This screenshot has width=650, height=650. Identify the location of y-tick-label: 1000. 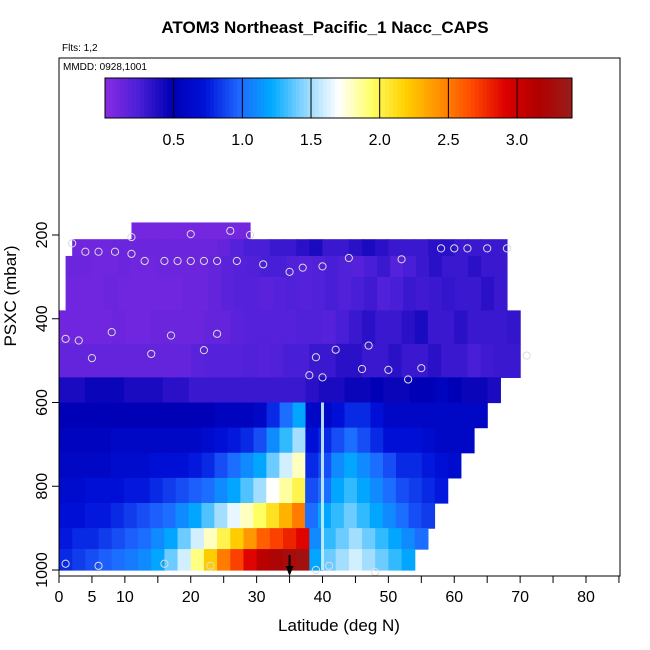
(42, 570).